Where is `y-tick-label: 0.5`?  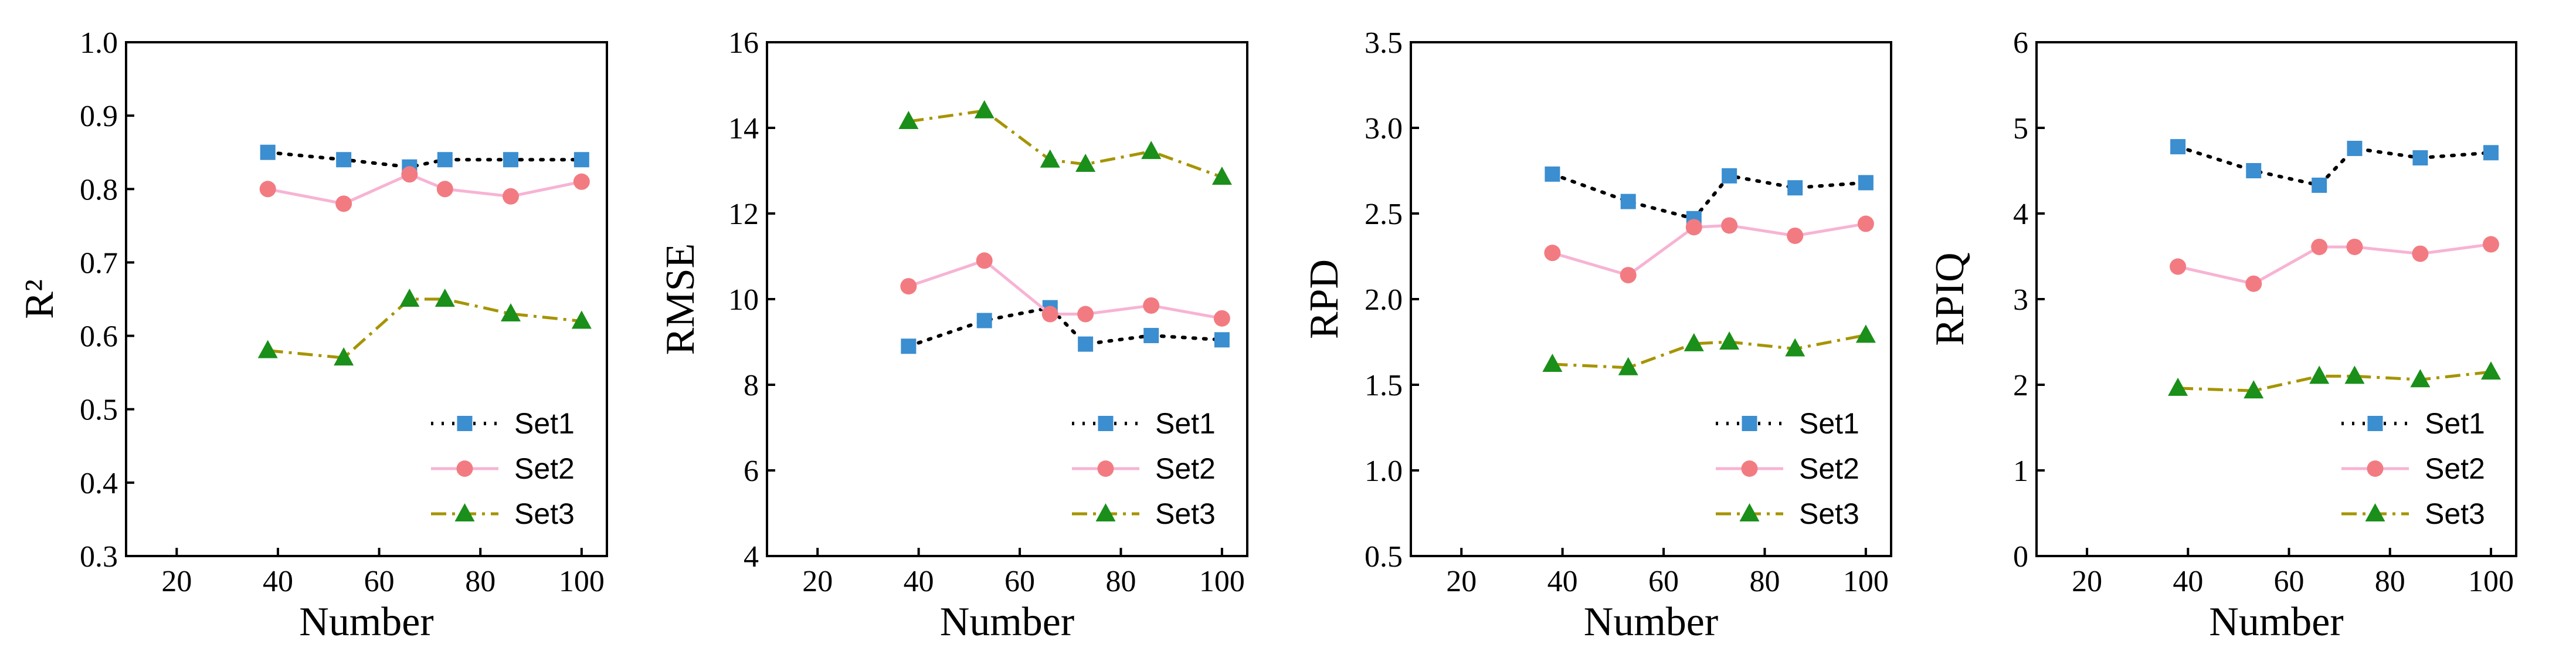 y-tick-label: 0.5 is located at coordinates (1384, 557).